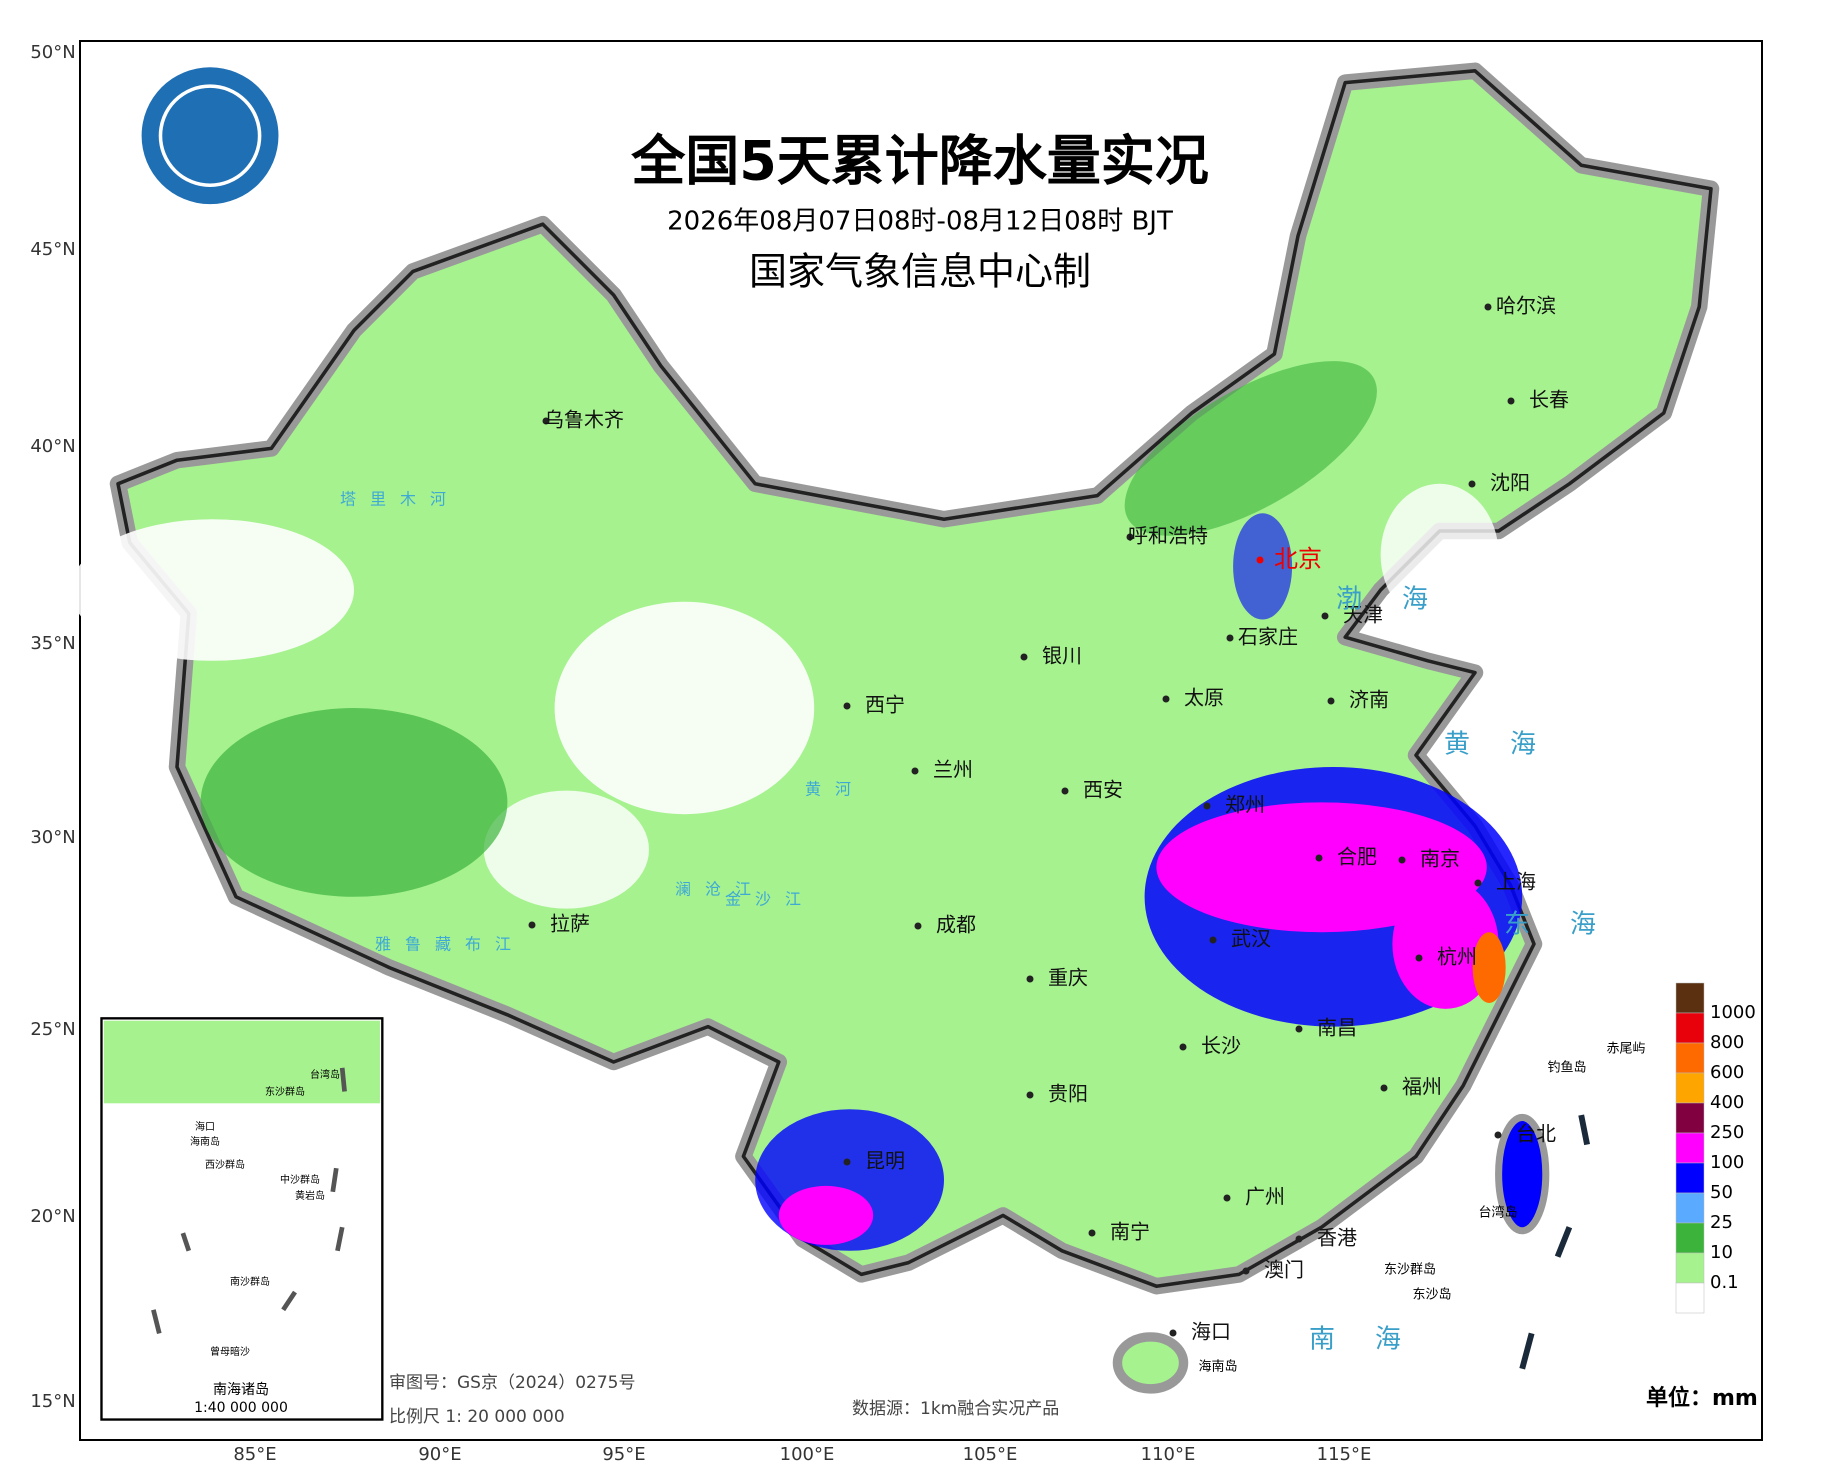 The width and height of the screenshot is (1840, 1481). I want to click on island-label: 海南岛, so click(1217, 1367).